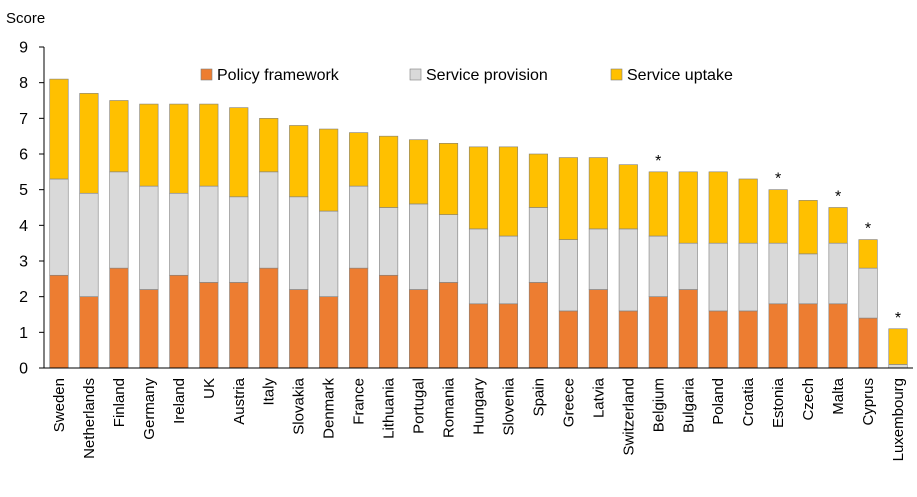  I want to click on x-category-label: Malta, so click(838, 395).